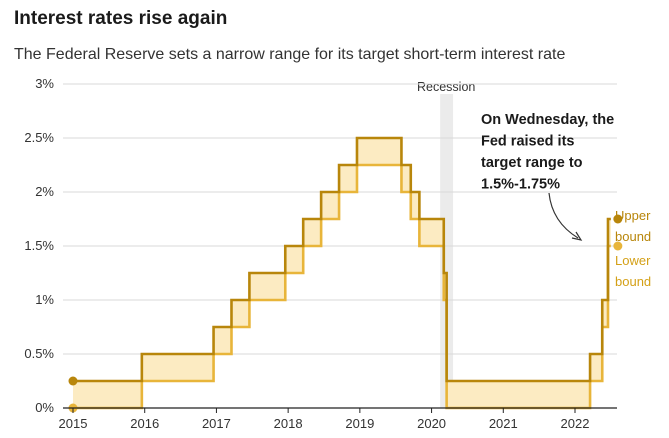 The height and width of the screenshot is (438, 669). Describe the element at coordinates (359, 423) in the screenshot. I see `x-tick-label: 2019` at that location.